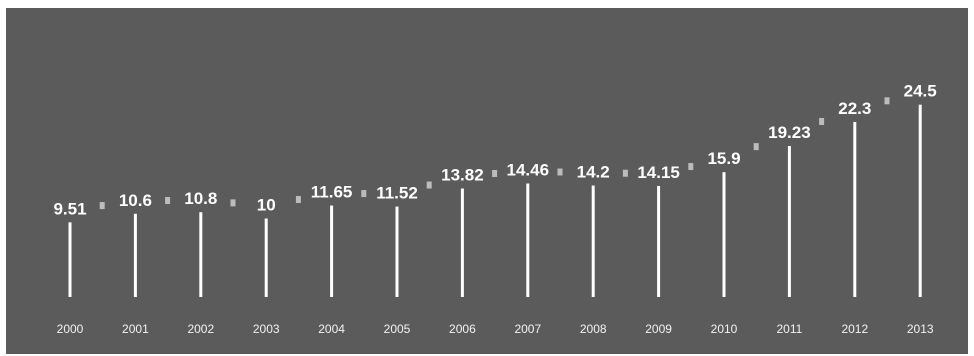 The width and height of the screenshot is (974, 356). What do you see at coordinates (332, 192) in the screenshot?
I see `data-label-2004: 11.65` at bounding box center [332, 192].